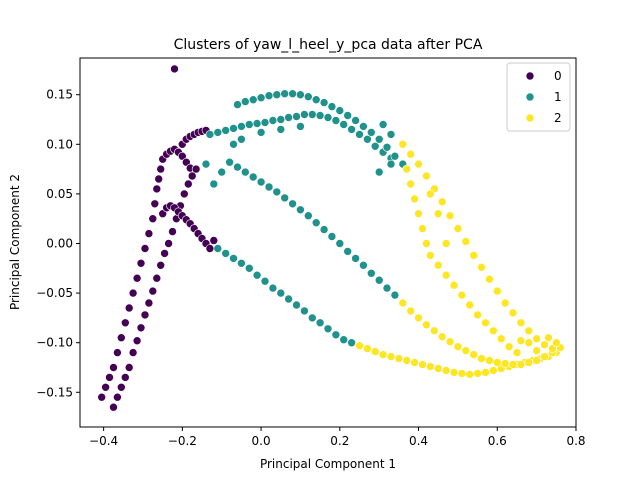 This screenshot has width=640, height=484. Describe the element at coordinates (558, 97) in the screenshot. I see `legend-label: 1` at that location.